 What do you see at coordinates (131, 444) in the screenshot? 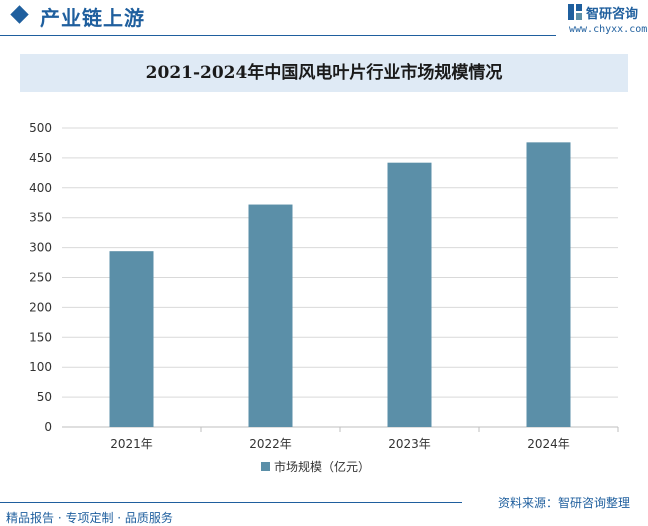
I see `x-tick-label: 2021年` at bounding box center [131, 444].